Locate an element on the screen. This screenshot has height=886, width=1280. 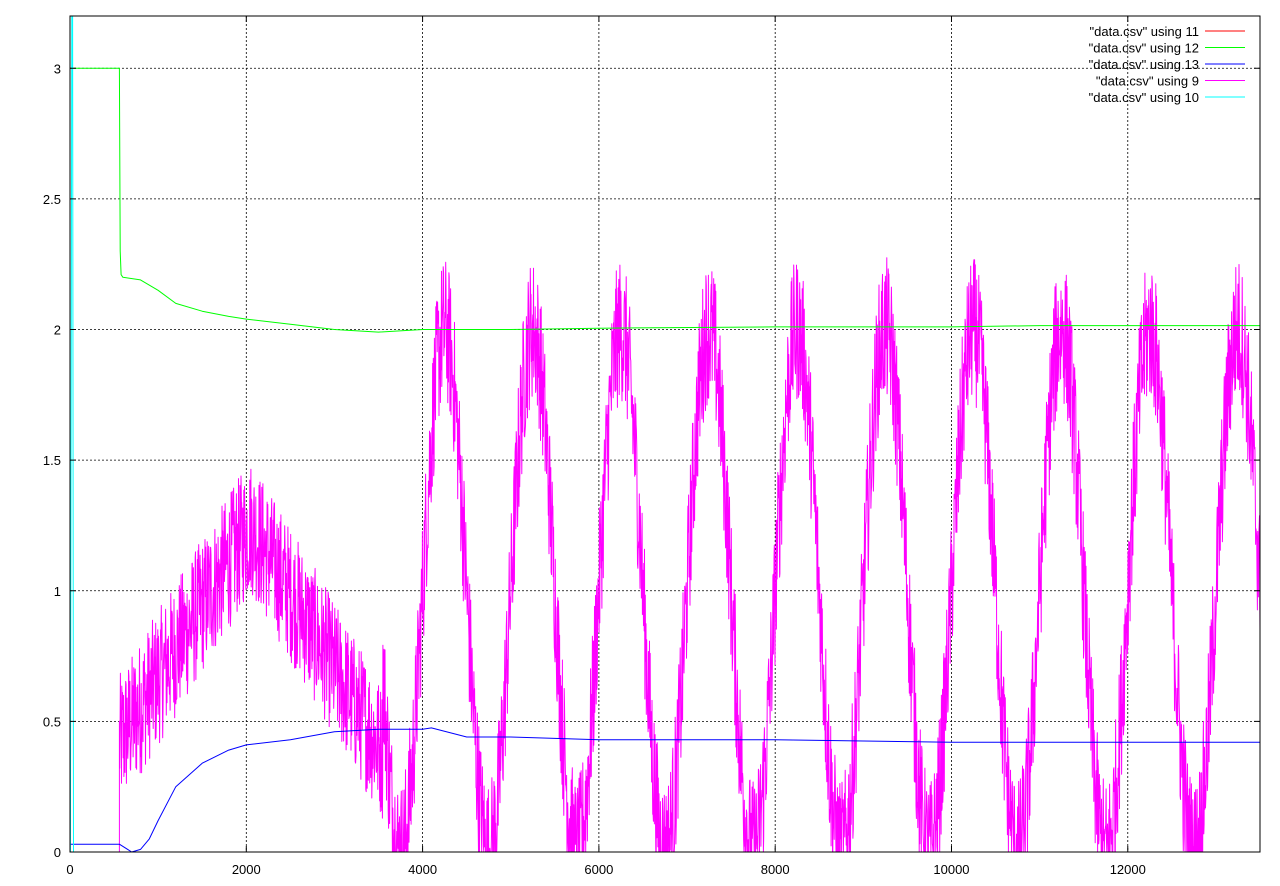
y-tick-label: 1 is located at coordinates (57, 591).